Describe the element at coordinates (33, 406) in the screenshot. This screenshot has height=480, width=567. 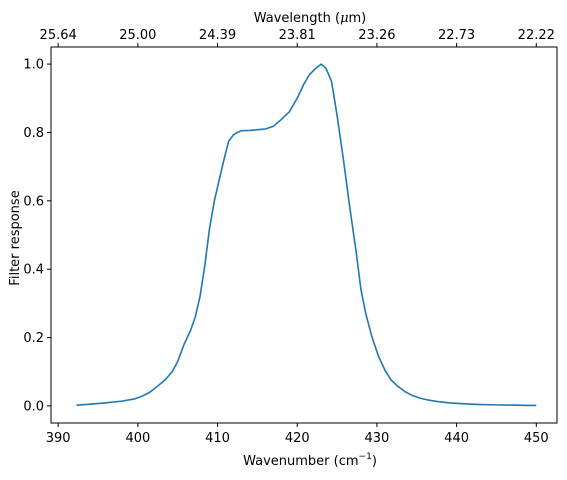
I see `y-tick-label: 0.0` at that location.